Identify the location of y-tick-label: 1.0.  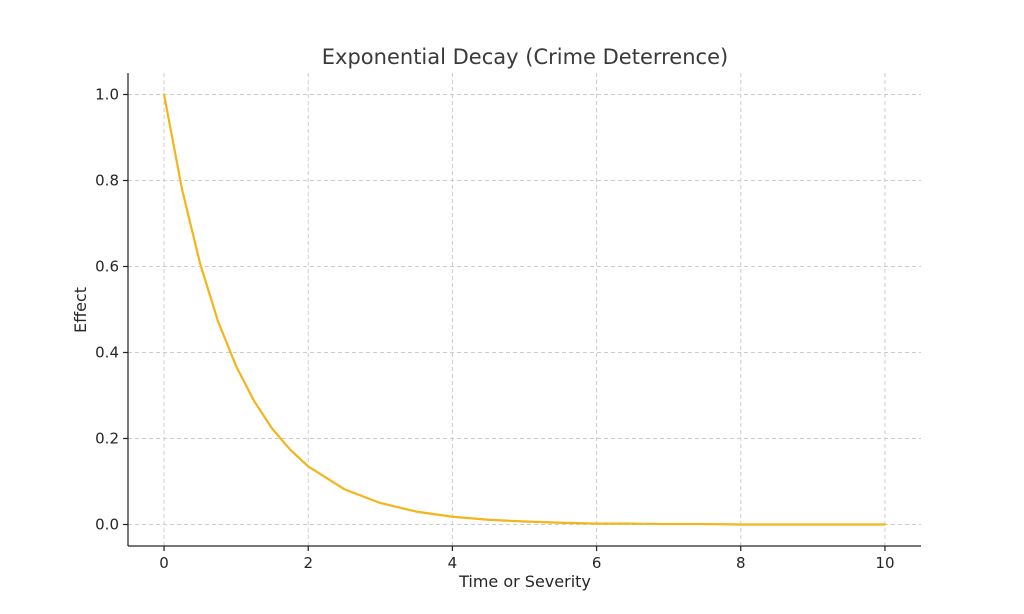
(107, 95).